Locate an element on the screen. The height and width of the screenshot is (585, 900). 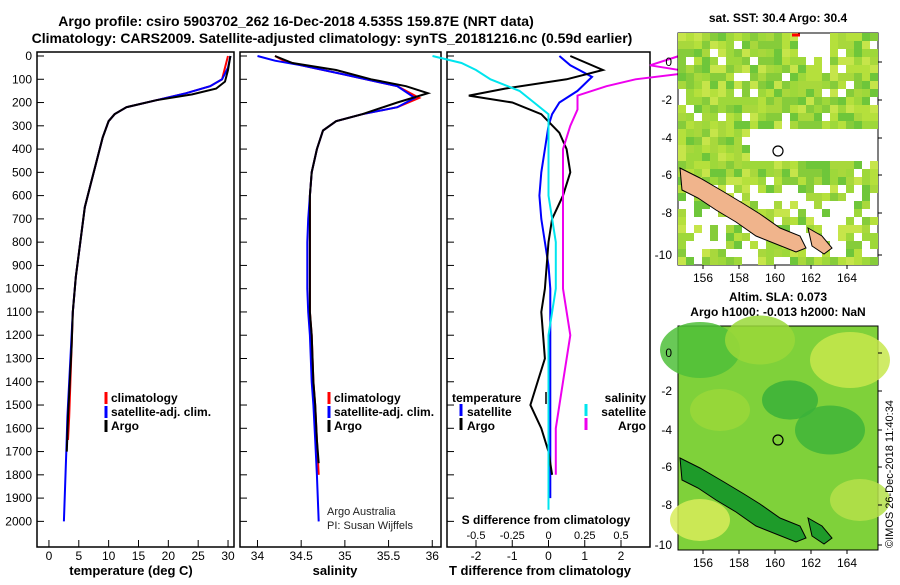
map-y-tick-label: -2 is located at coordinates (666, 100).